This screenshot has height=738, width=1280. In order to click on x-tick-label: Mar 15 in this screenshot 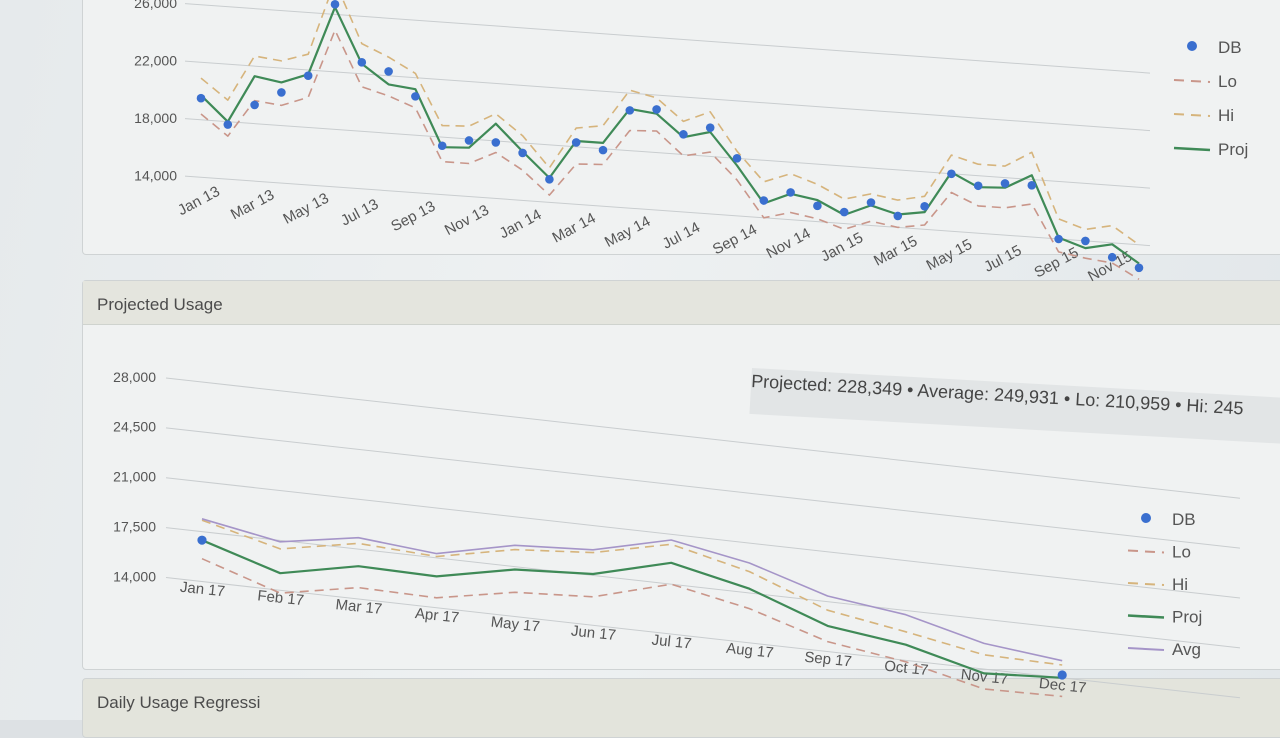, I will do `click(895, 251)`.